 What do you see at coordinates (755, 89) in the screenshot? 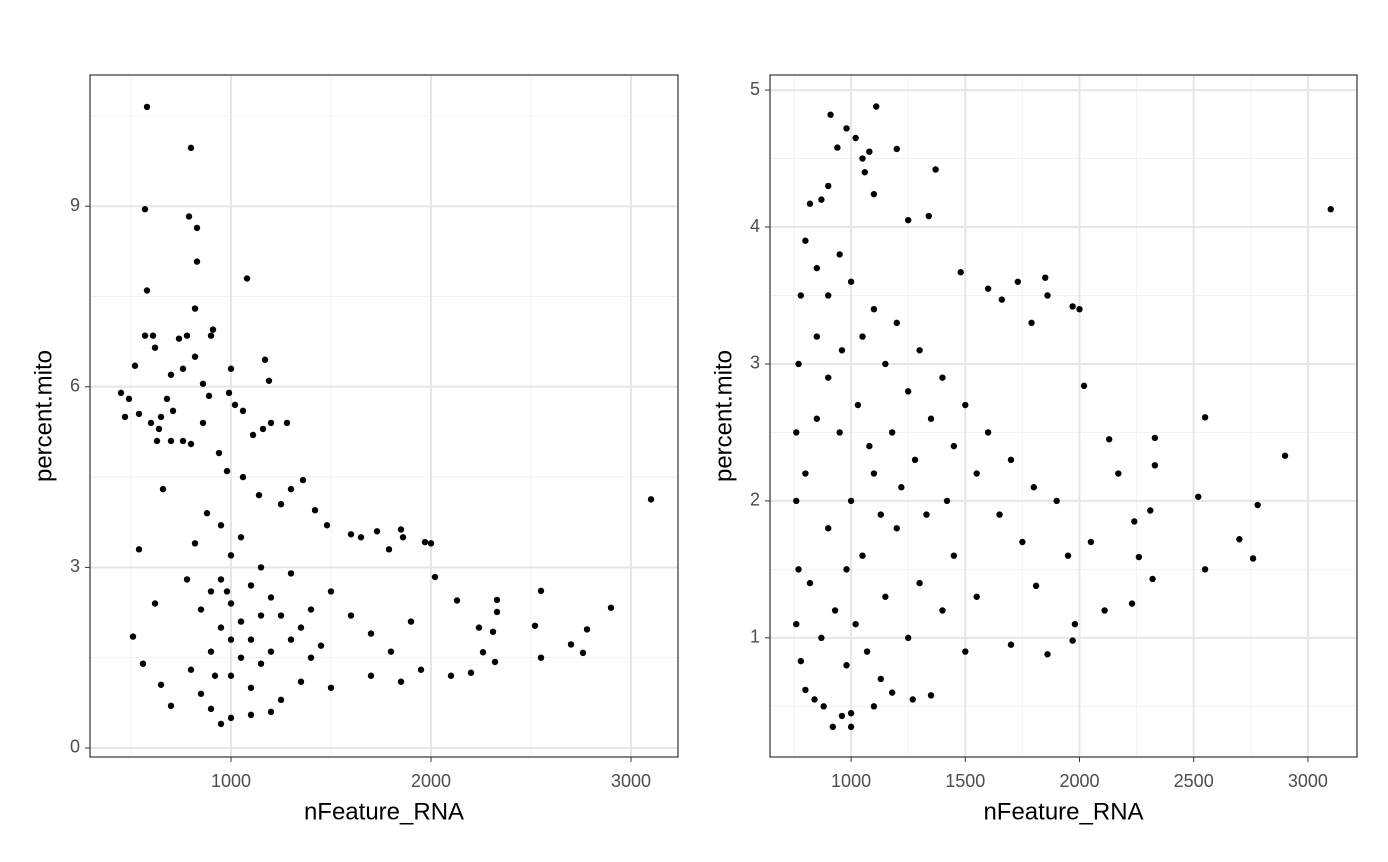
I see `y-tick-label: 5` at bounding box center [755, 89].